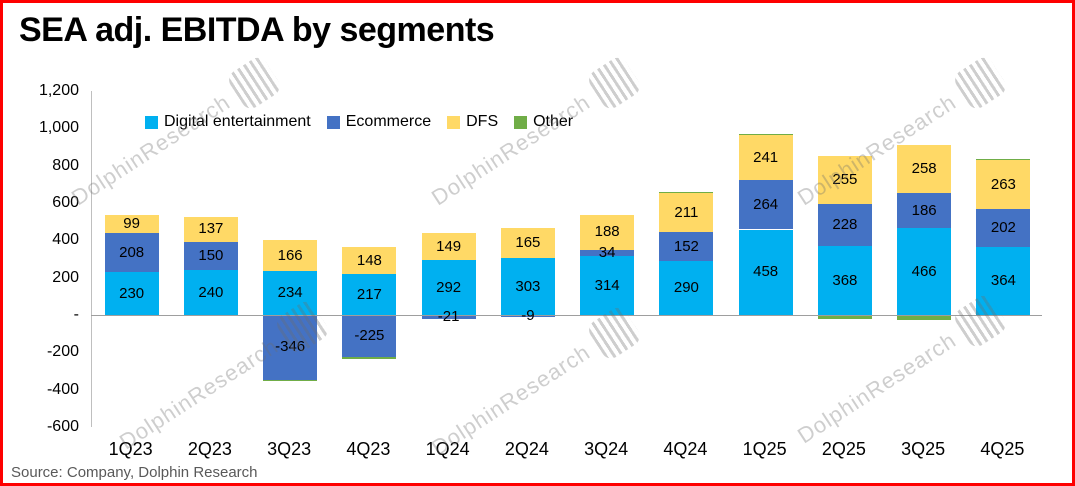 The height and width of the screenshot is (486, 1075). Describe the element at coordinates (58, 128) in the screenshot. I see `y-tick-label: 1,000` at that location.